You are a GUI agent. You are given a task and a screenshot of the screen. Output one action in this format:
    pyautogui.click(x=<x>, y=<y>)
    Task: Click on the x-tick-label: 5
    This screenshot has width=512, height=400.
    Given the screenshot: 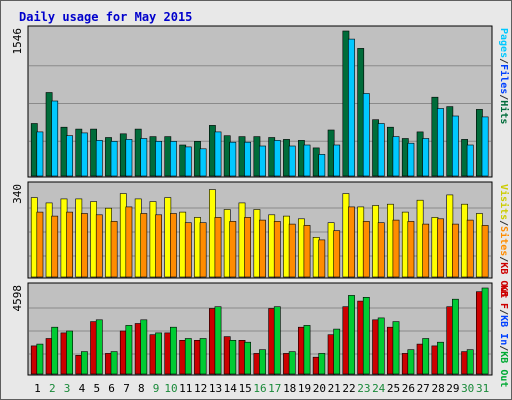 What is the action you would take?
    pyautogui.click(x=96, y=388)
    